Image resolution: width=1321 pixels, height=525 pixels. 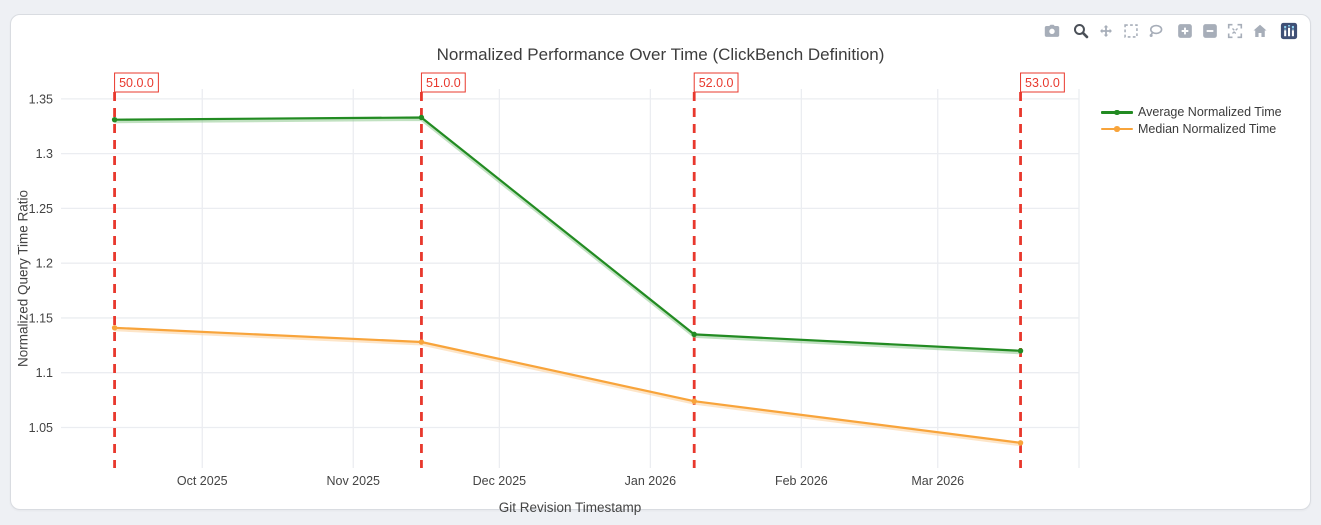 What do you see at coordinates (1210, 31) in the screenshot?
I see `zoom-out-icon` at bounding box center [1210, 31].